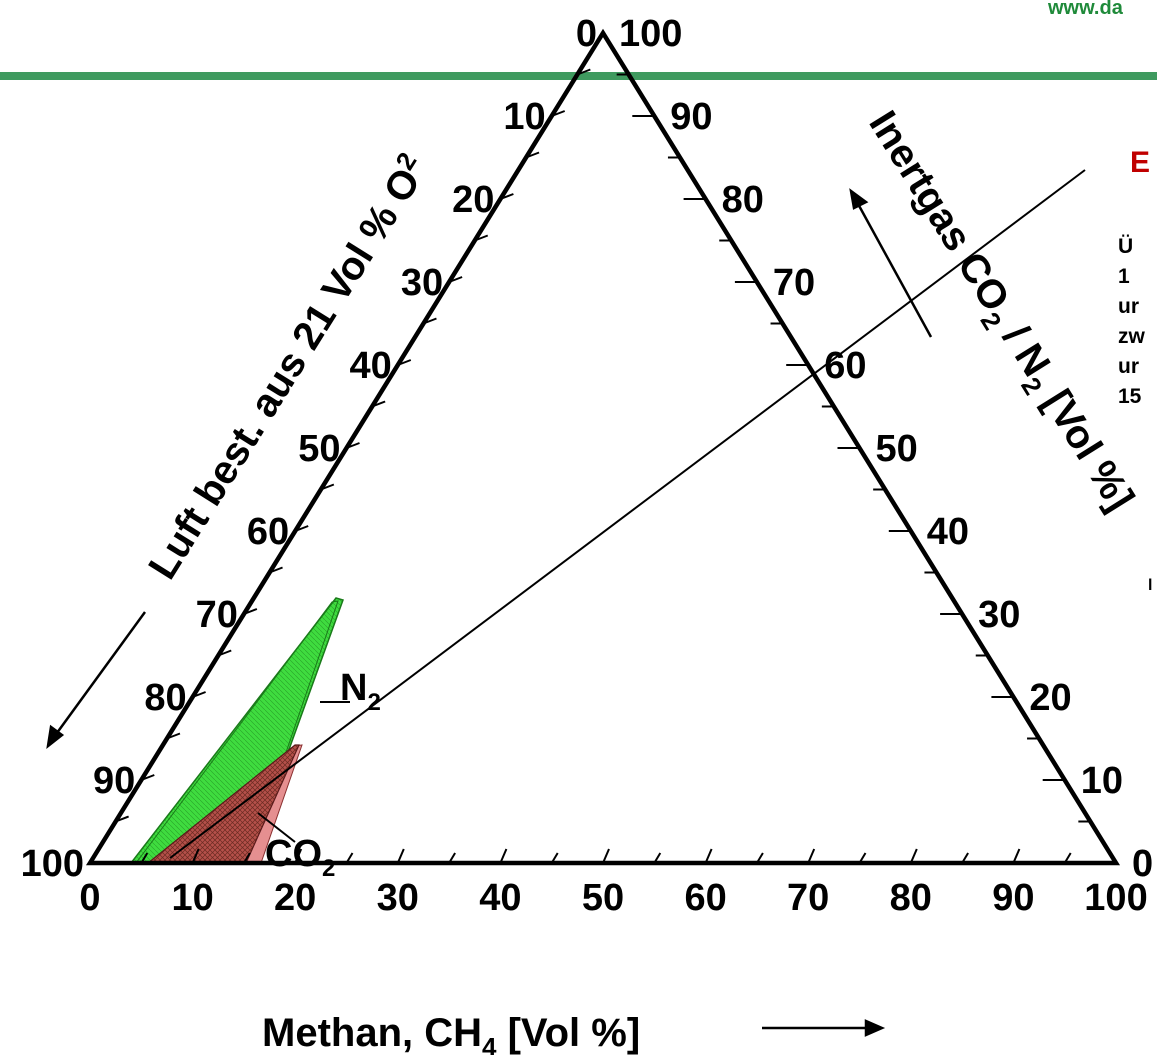 The width and height of the screenshot is (1157, 1055). Describe the element at coordinates (1050, 698) in the screenshot. I see `right-tick-label: 20` at that location.